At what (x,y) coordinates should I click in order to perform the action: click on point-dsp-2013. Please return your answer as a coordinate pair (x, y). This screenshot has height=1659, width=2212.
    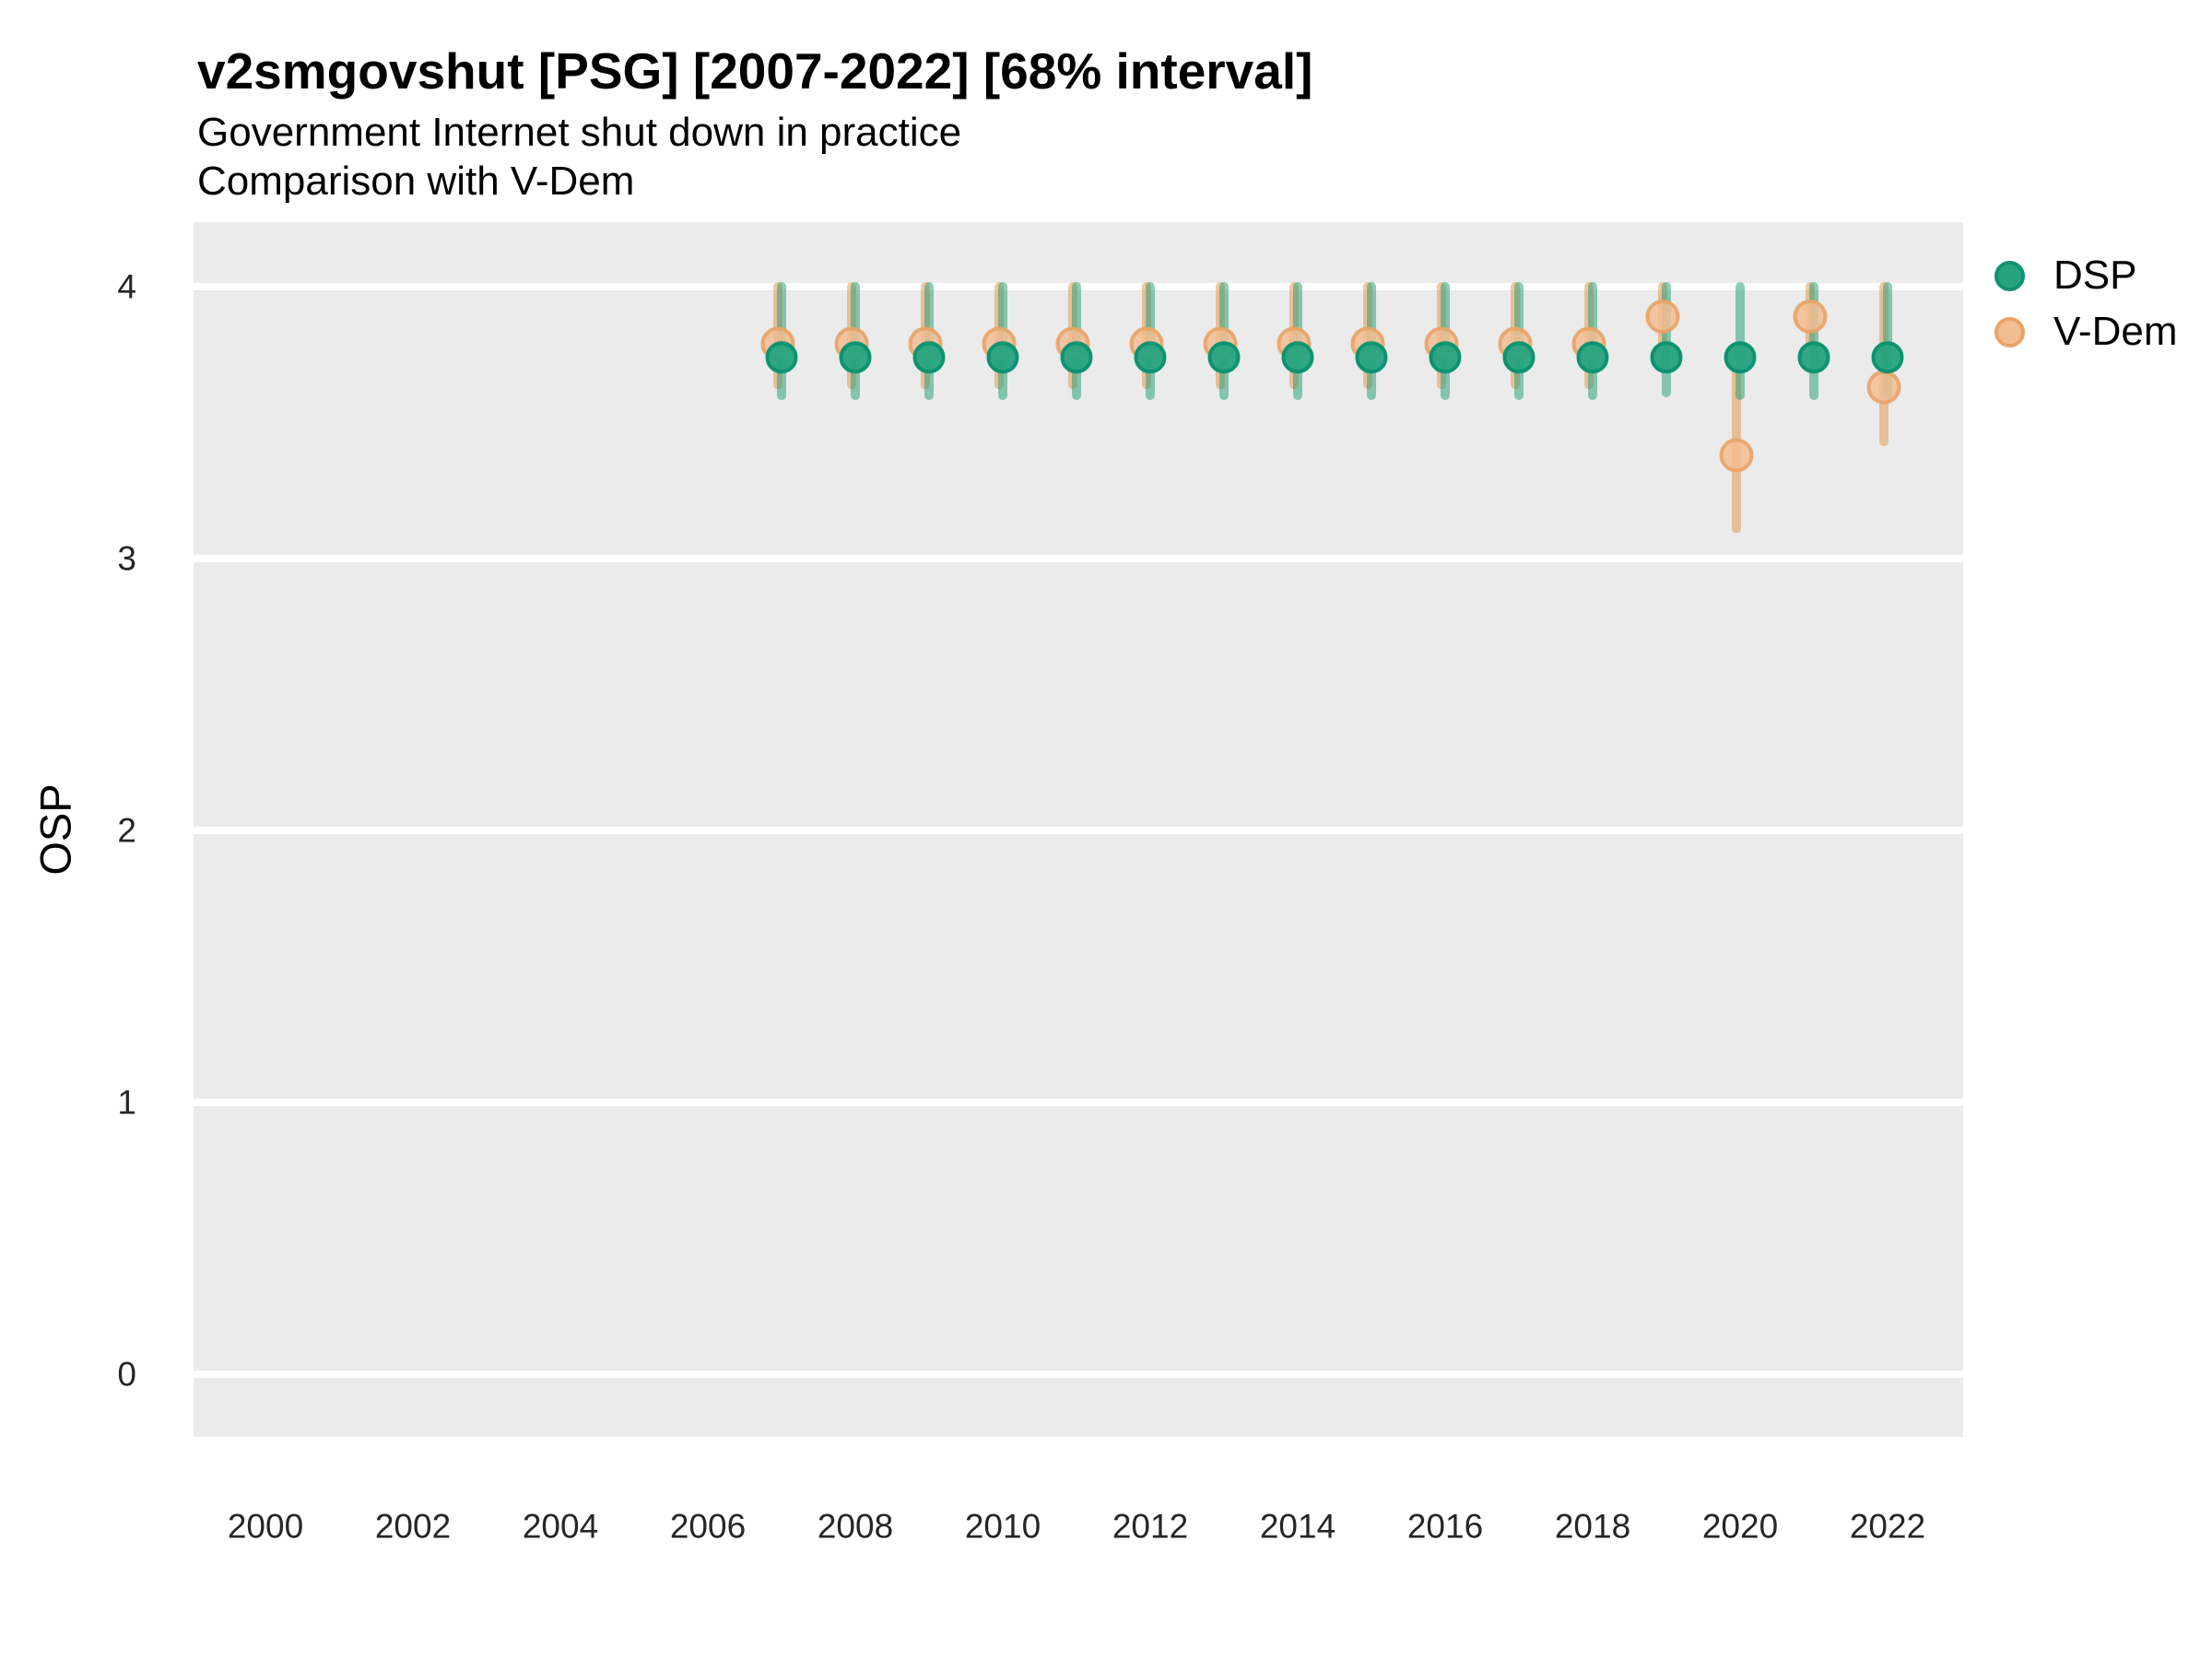
    Looking at the image, I should click on (1224, 357).